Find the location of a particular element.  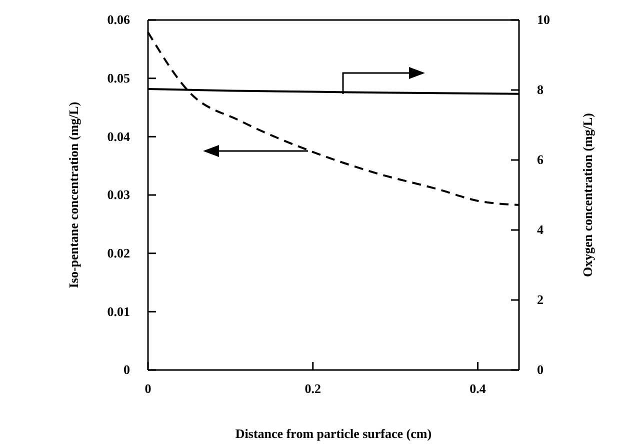

y2-tick-label: 10 is located at coordinates (543, 20).